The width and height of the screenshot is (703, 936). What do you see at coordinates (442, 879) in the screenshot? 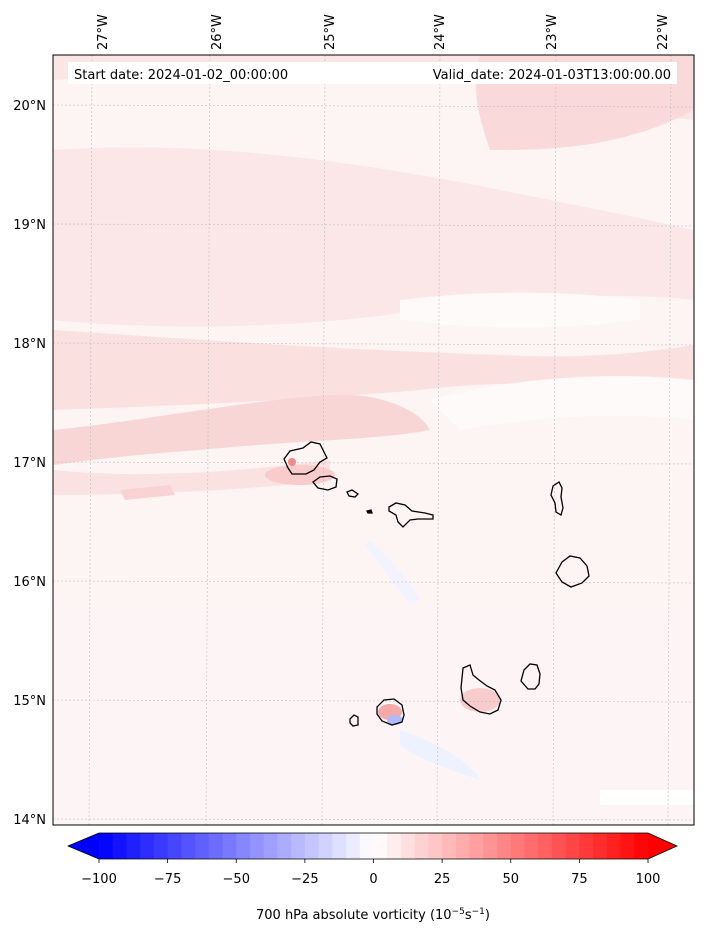
I see `colorbar-tick-label: 25` at bounding box center [442, 879].